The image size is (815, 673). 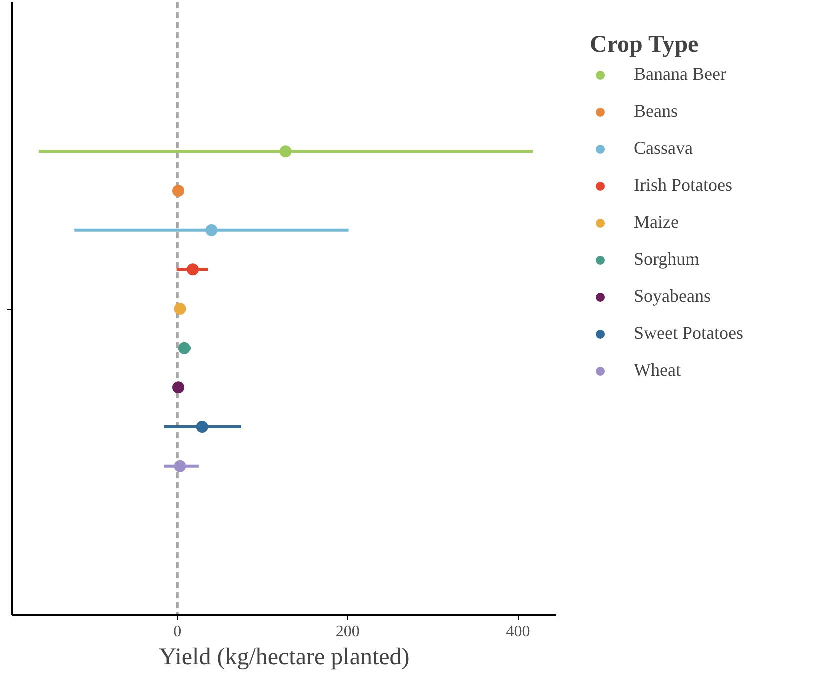 What do you see at coordinates (663, 148) in the screenshot?
I see `legend-label: Cassava` at bounding box center [663, 148].